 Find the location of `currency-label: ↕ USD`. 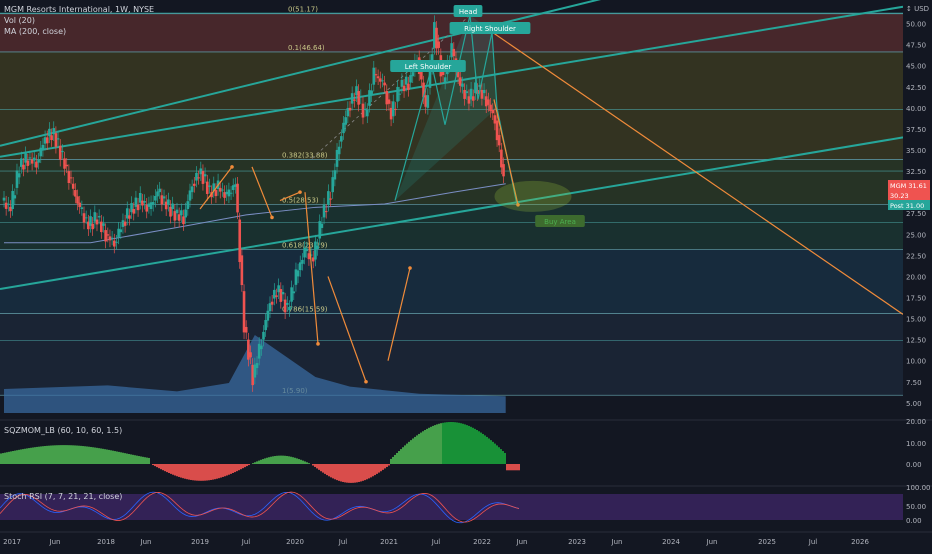

currency-label: ↕ USD is located at coordinates (917, 9).